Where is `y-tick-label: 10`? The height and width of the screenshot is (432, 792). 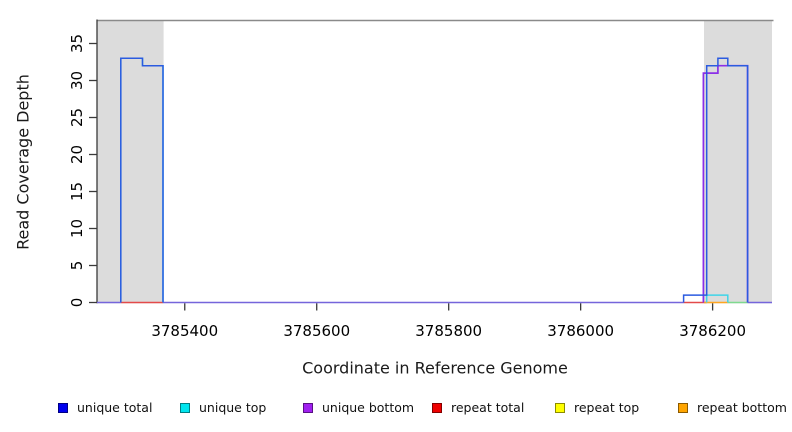 y-tick-label: 10 is located at coordinates (77, 228).